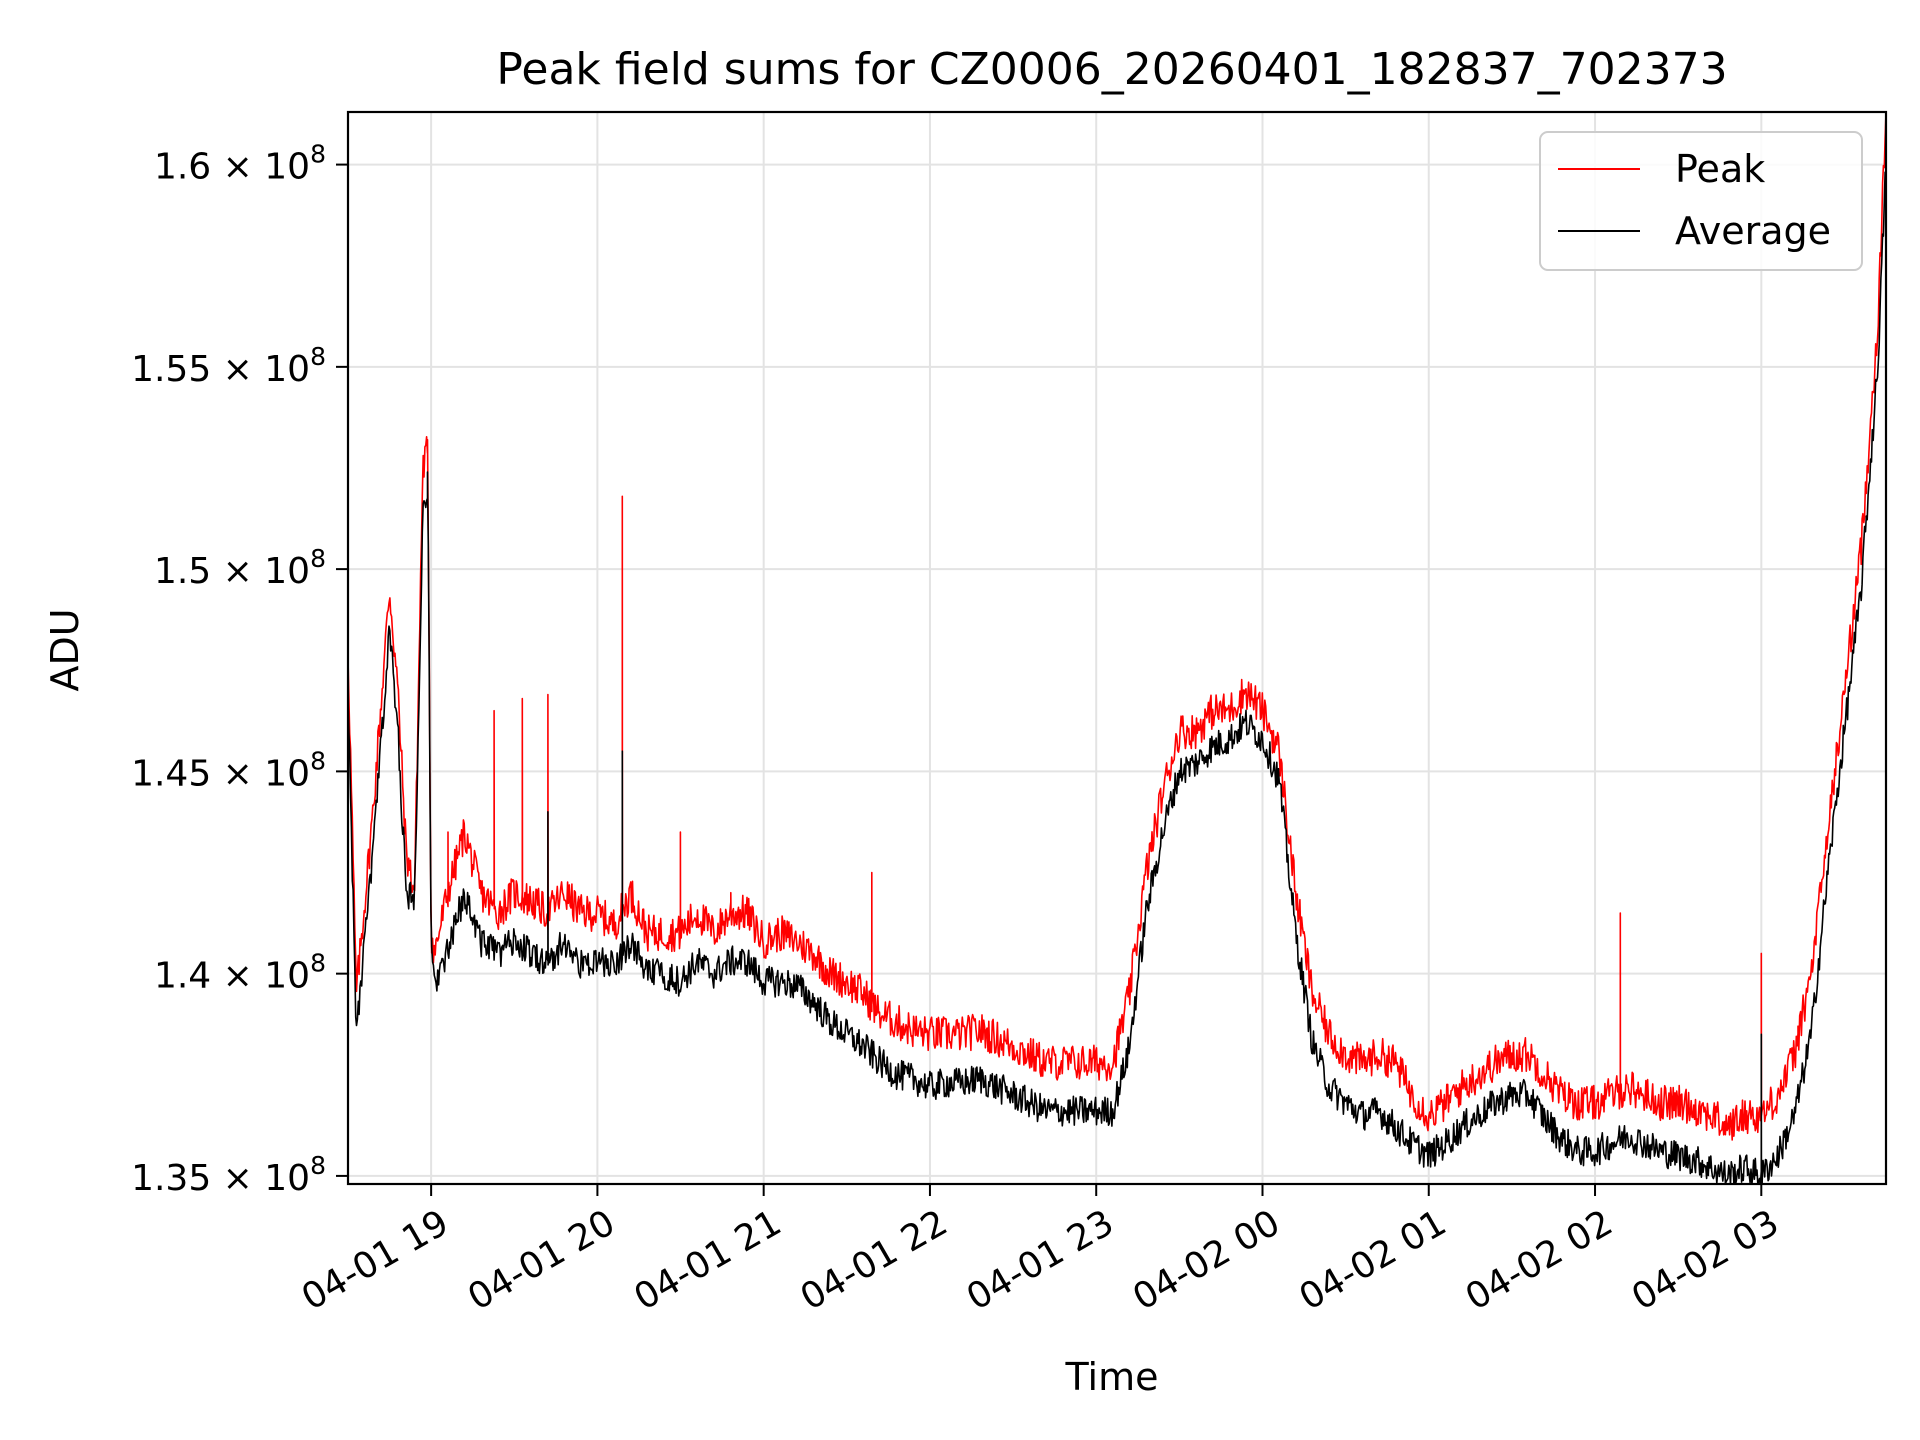 The height and width of the screenshot is (1440, 1920). I want to click on x-tick-label: 04-01 22, so click(874, 1260).